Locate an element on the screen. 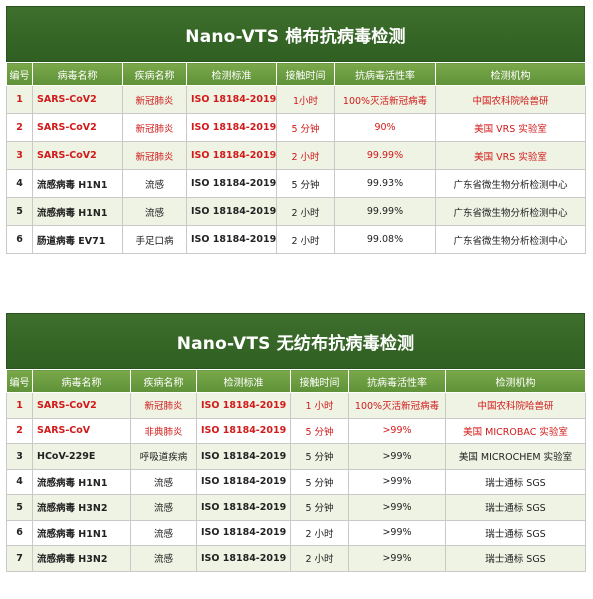  cell-lab: 美国 MICROCHEM 实验室 is located at coordinates (515, 456).